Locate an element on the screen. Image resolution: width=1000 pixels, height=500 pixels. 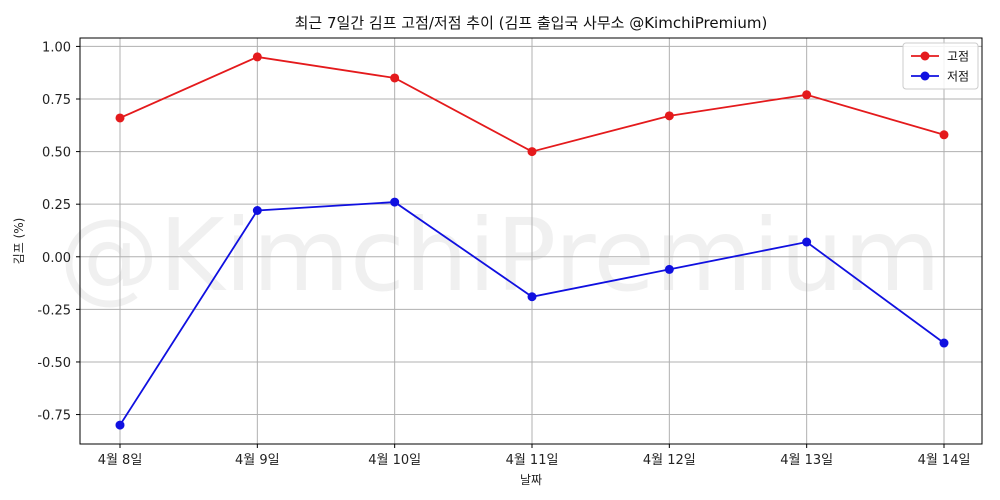
y-tick-label: 0.25 is located at coordinates (56, 205).